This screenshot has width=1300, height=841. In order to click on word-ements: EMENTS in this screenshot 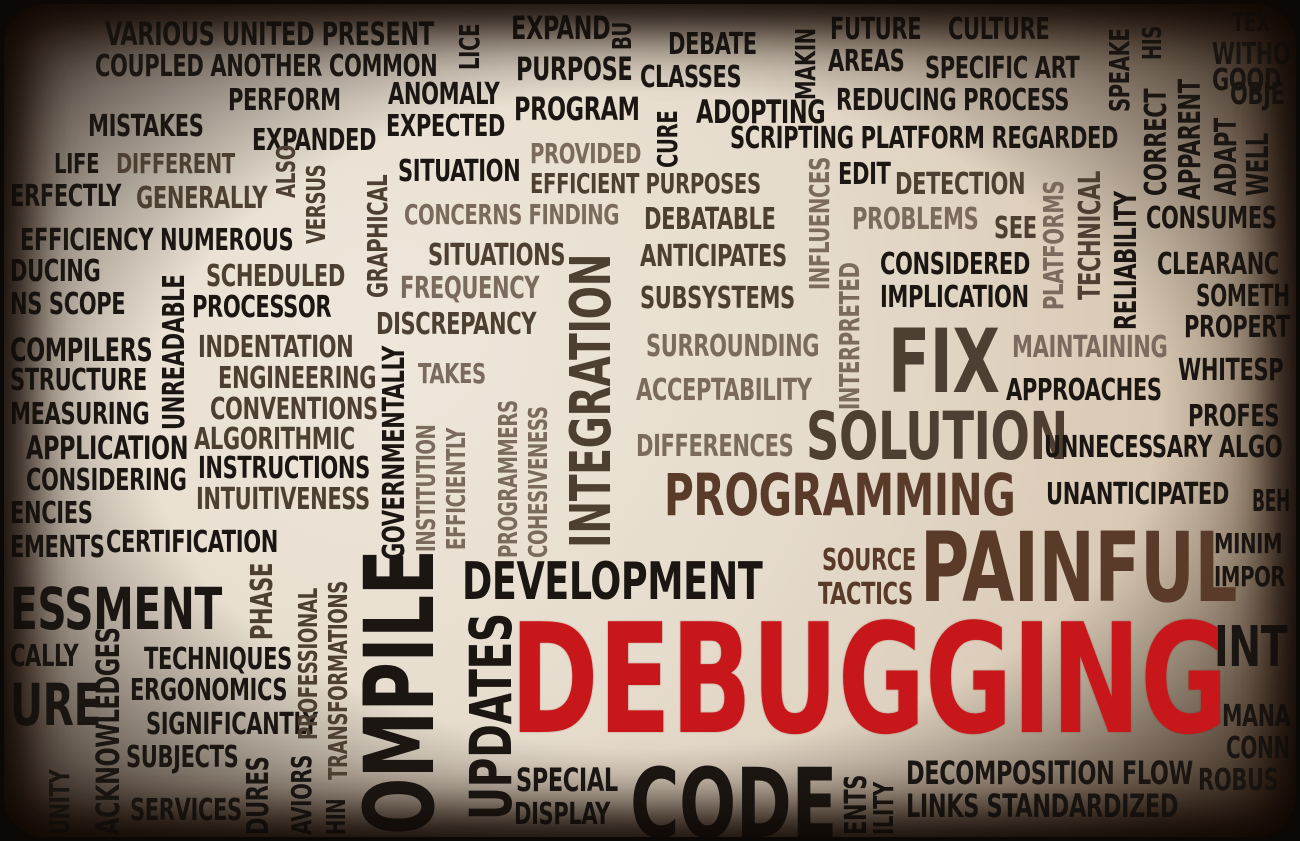, I will do `click(57, 547)`.